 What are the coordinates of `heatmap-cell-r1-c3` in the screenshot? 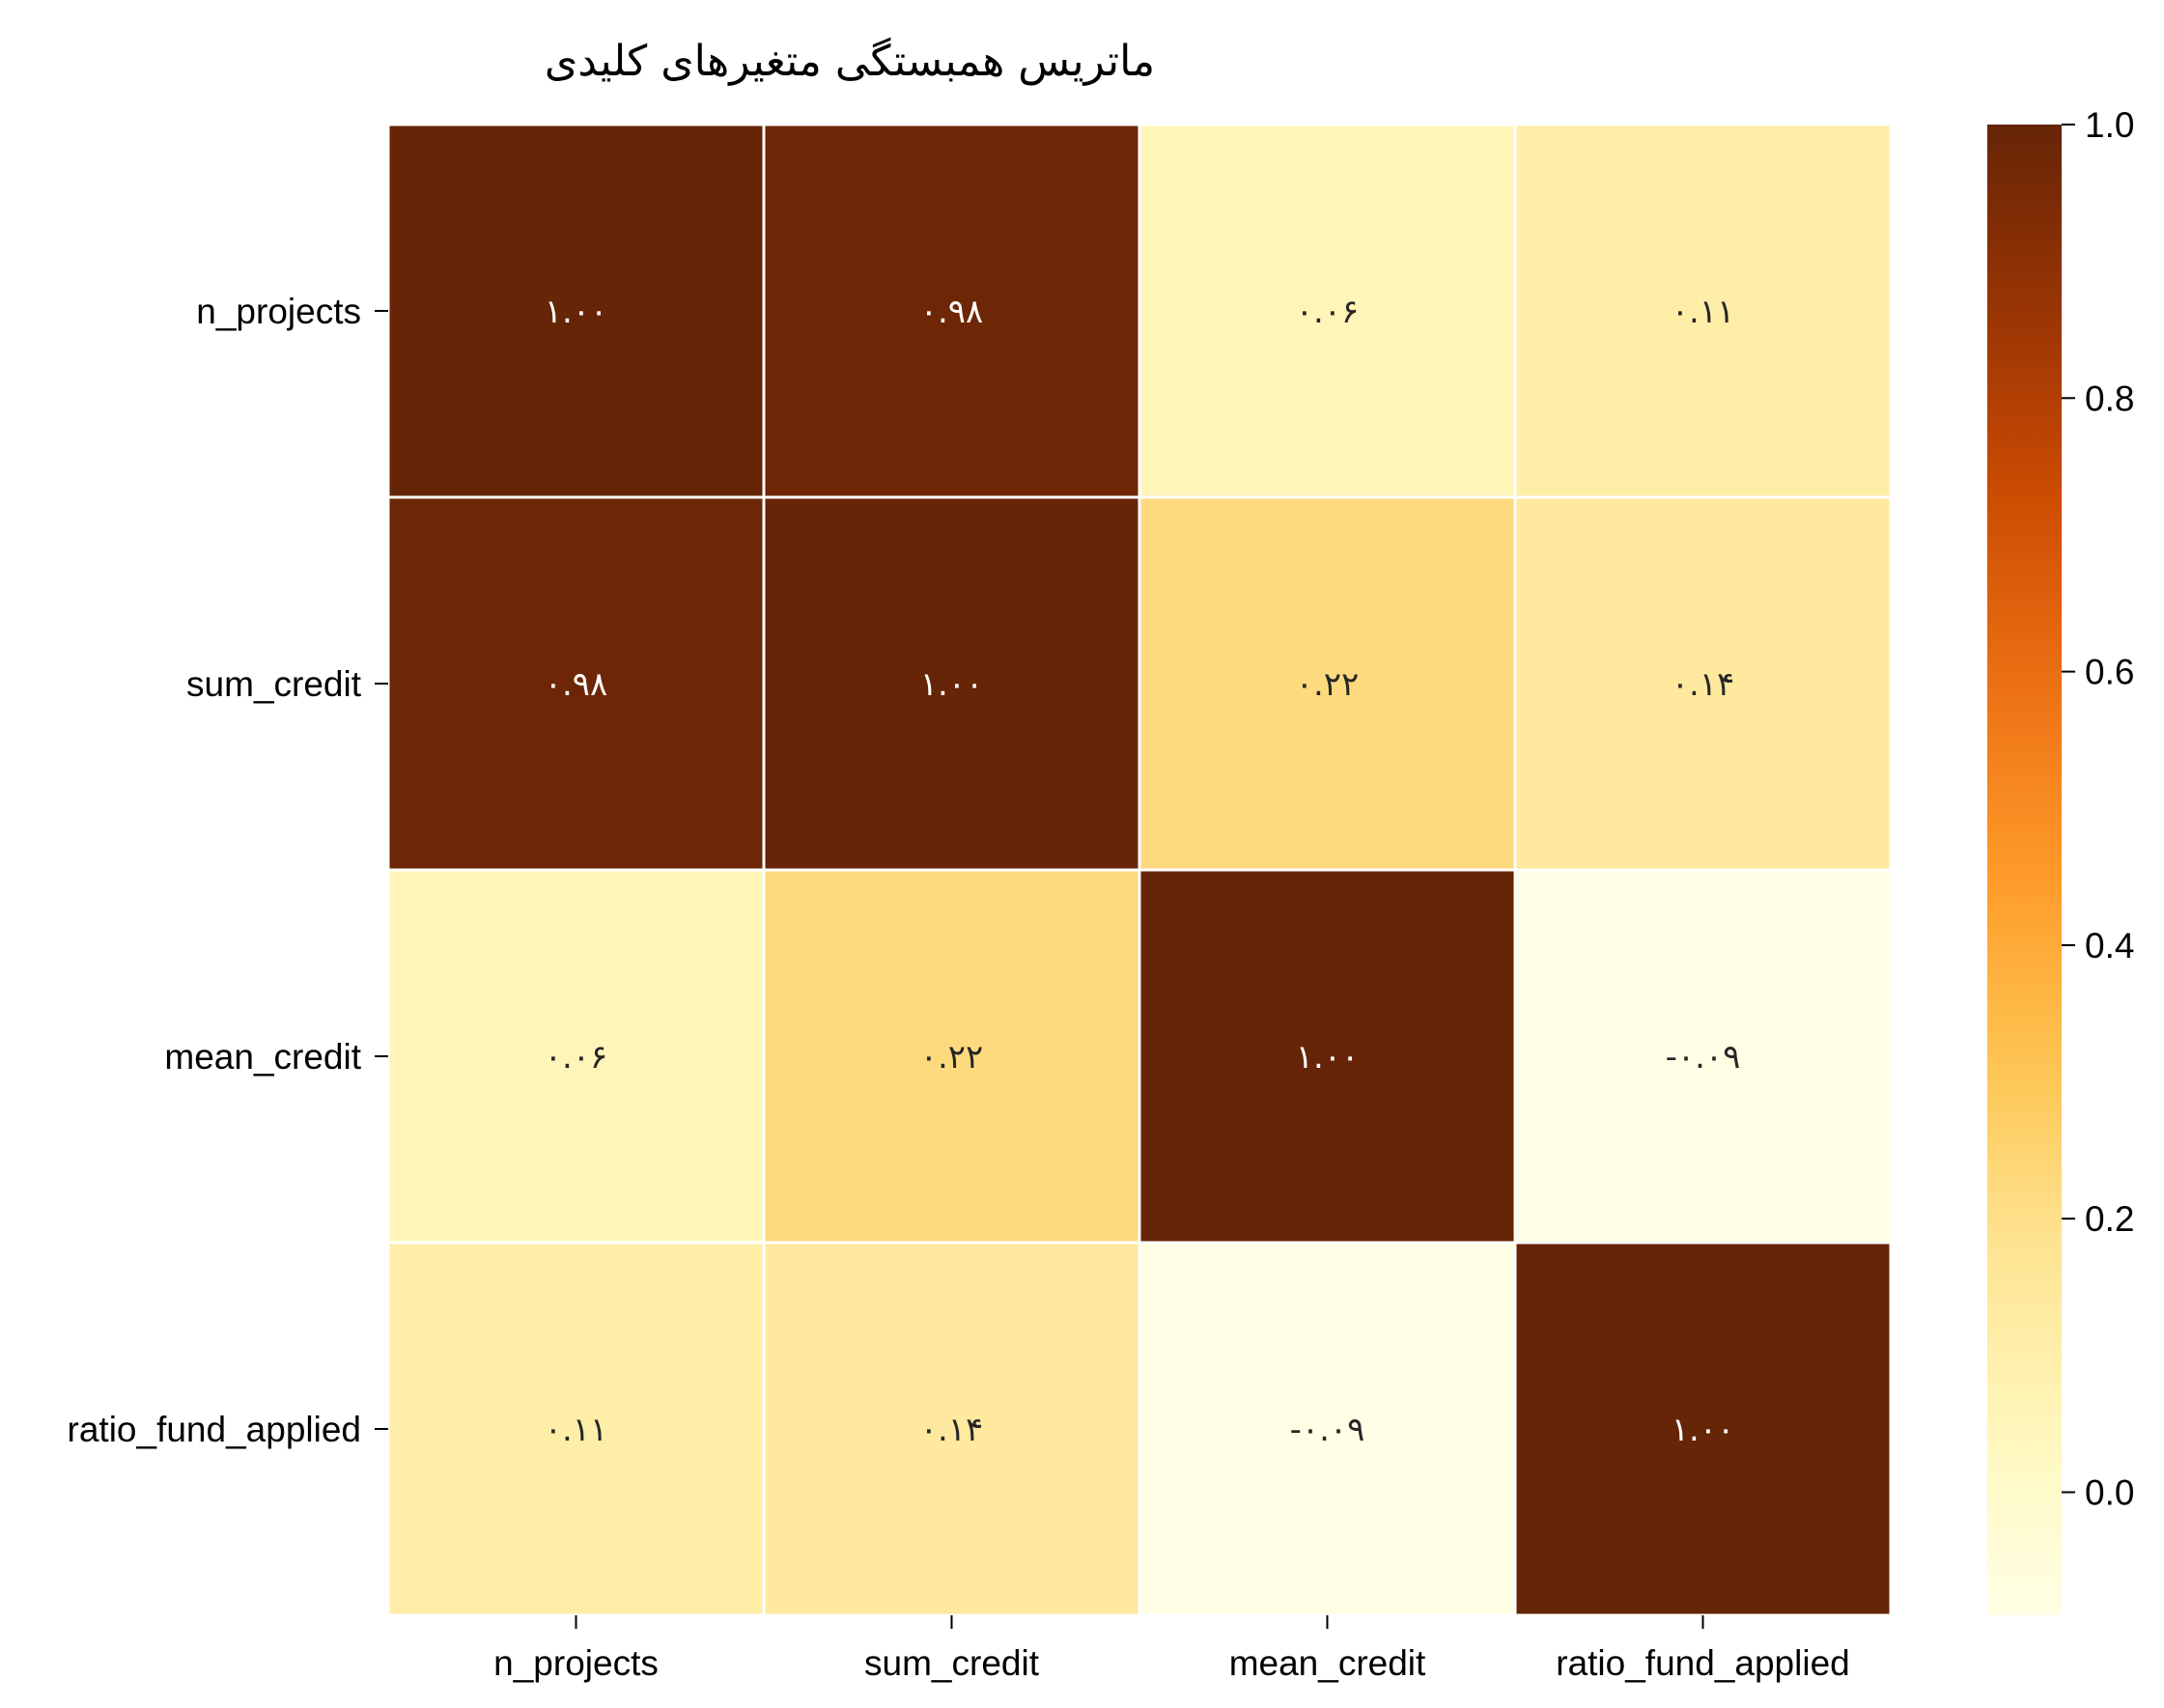 It's located at (1703, 684).